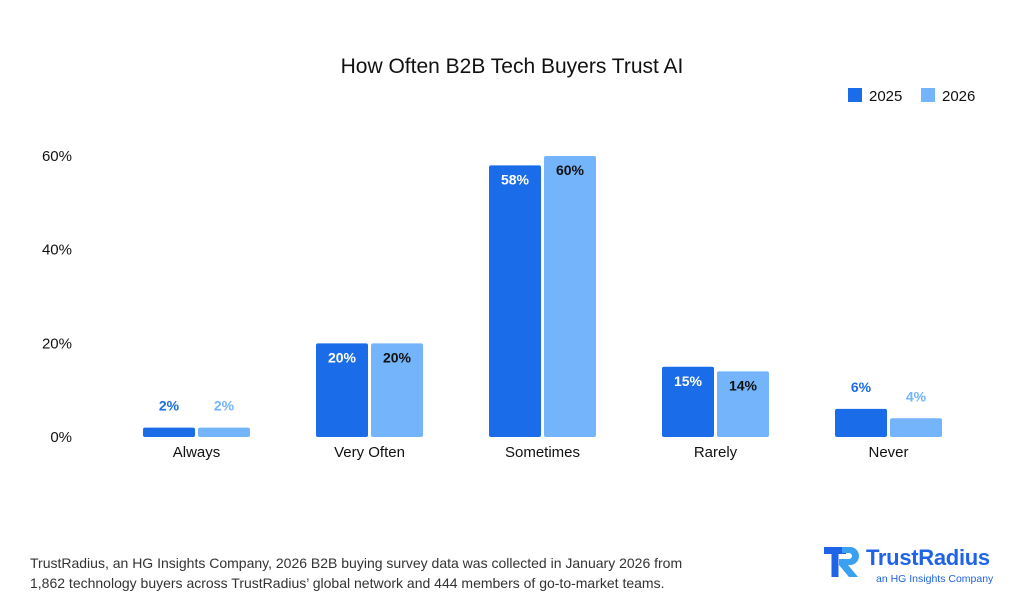 This screenshot has width=1024, height=614. I want to click on bar-2026-rarely, so click(743, 404).